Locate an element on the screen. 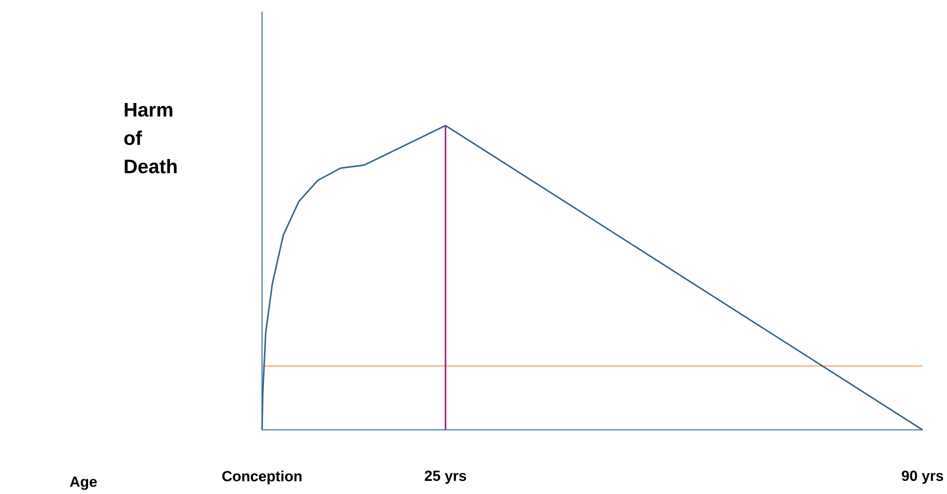 The image size is (947, 494). text: Age is located at coordinates (83, 483).